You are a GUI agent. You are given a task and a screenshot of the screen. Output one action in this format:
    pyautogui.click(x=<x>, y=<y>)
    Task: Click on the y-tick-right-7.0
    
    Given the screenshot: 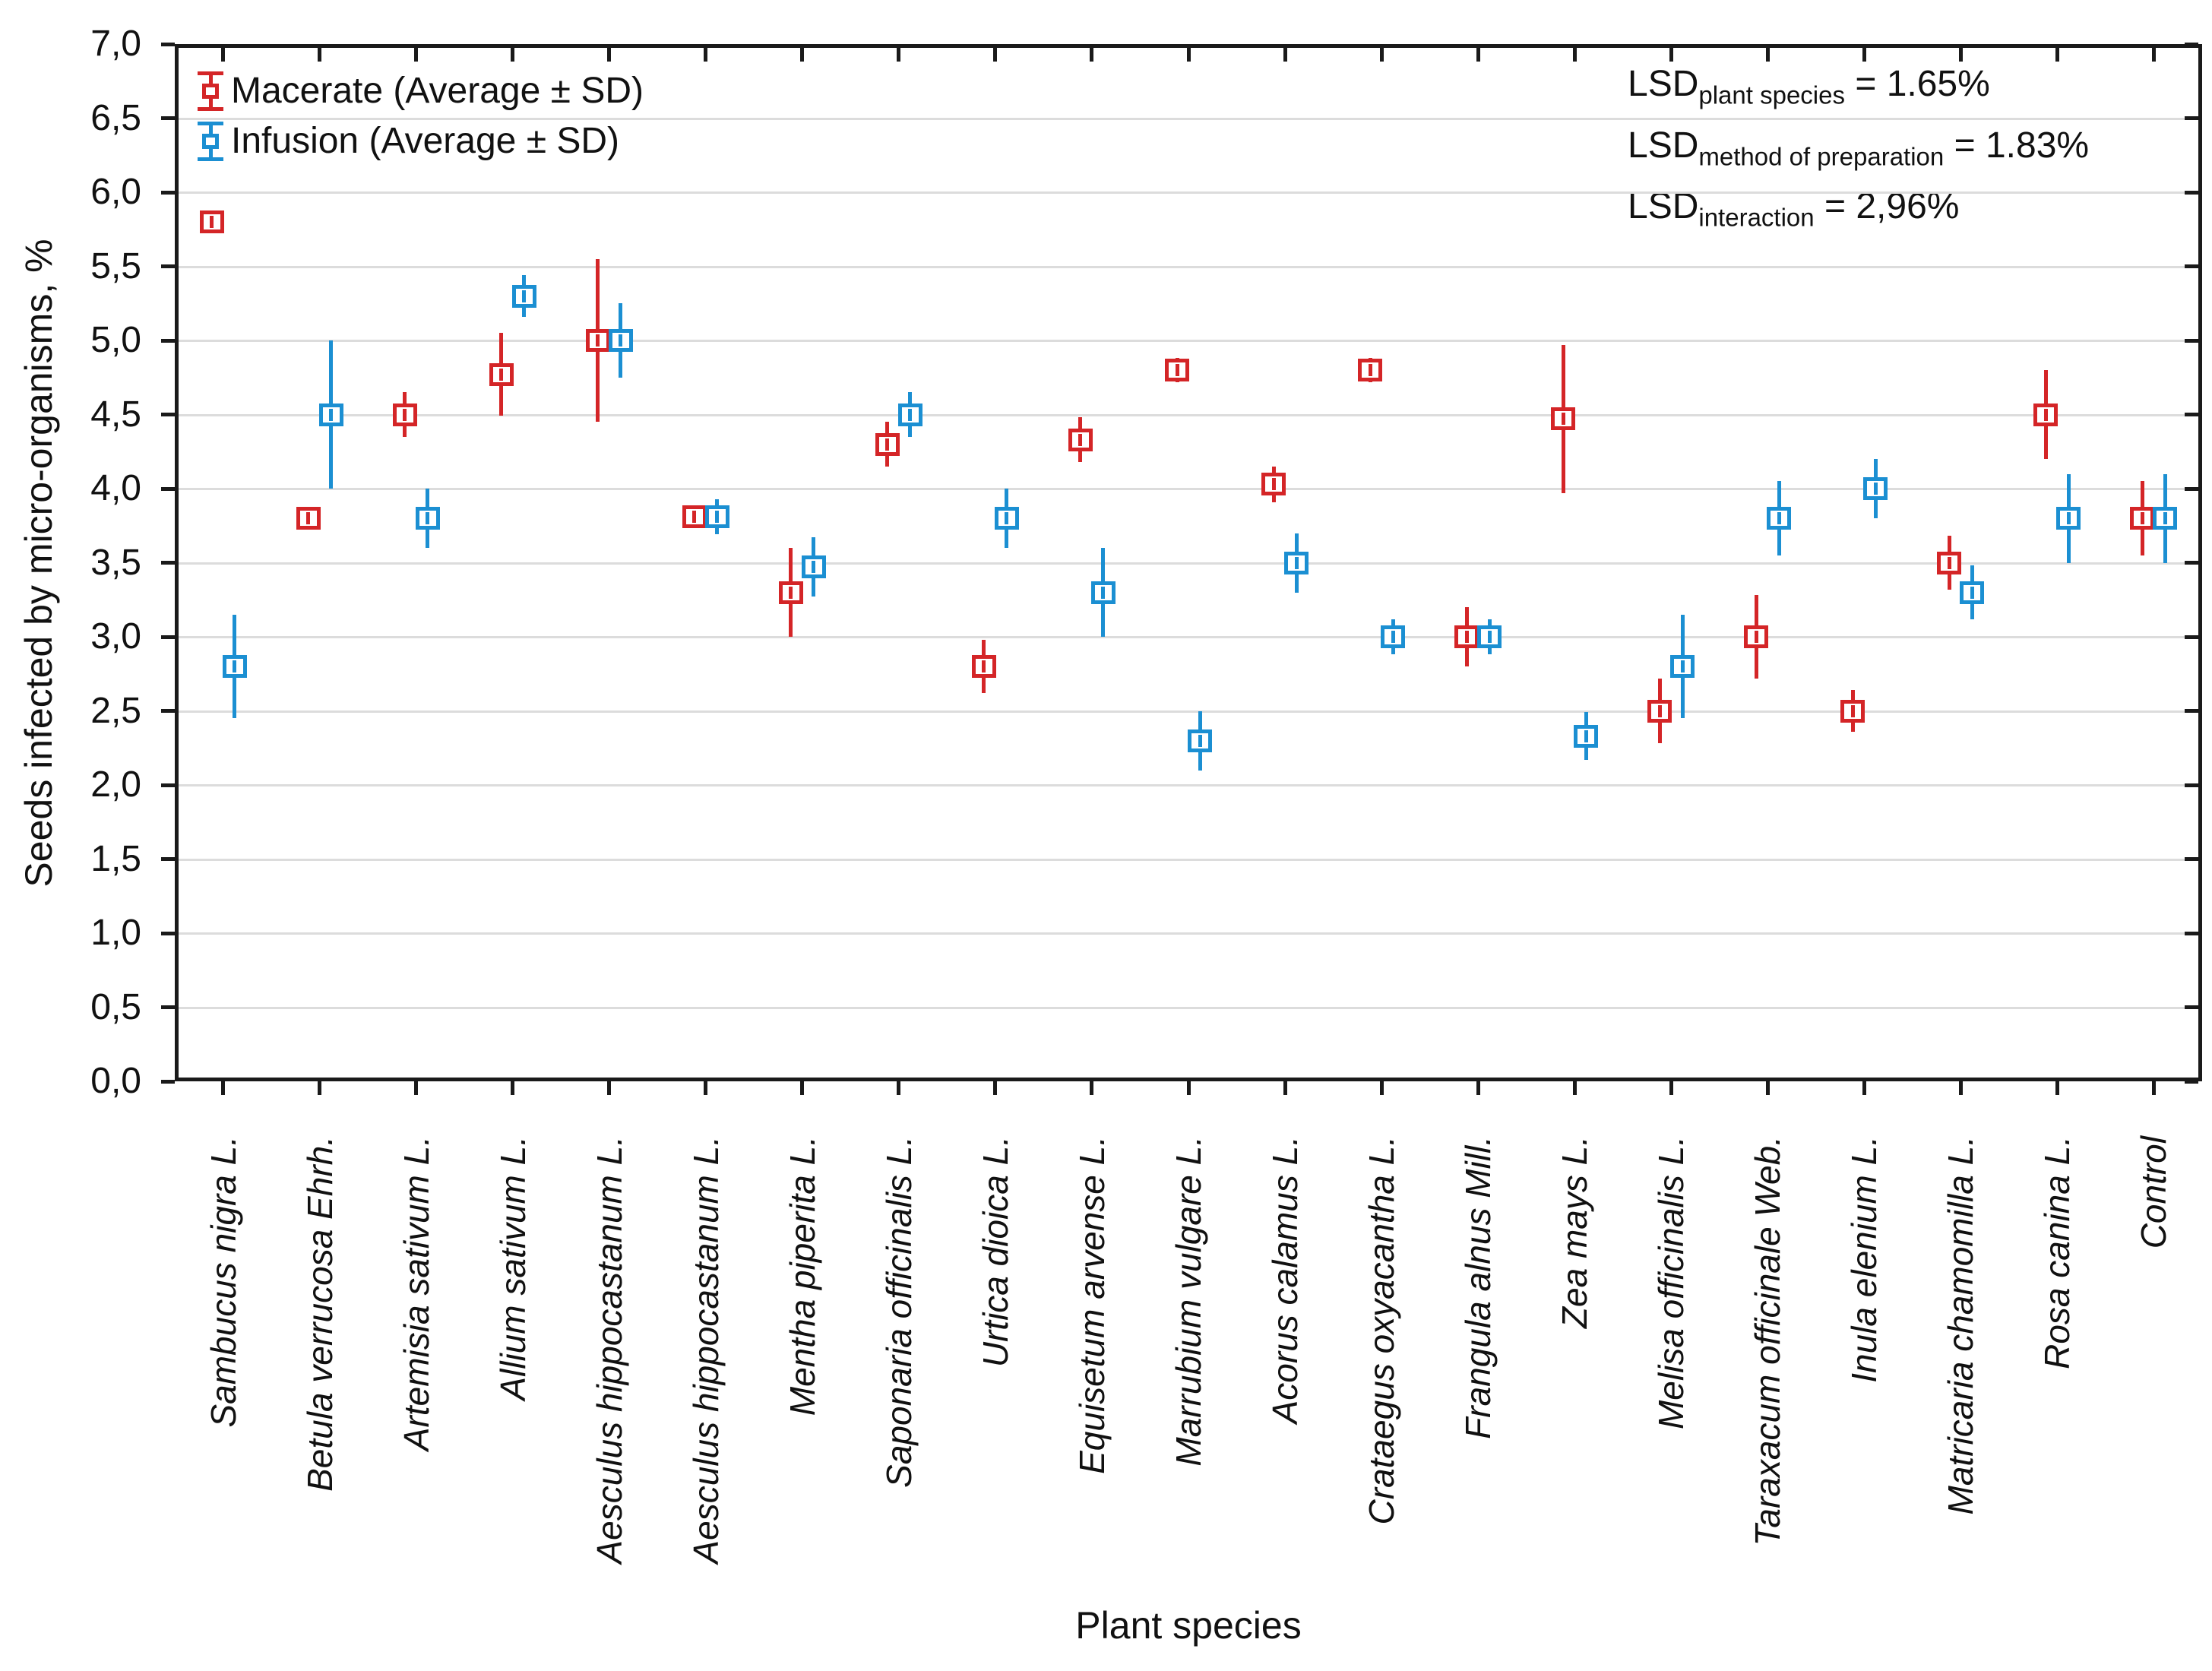 What is the action you would take?
    pyautogui.click(x=2191, y=44)
    